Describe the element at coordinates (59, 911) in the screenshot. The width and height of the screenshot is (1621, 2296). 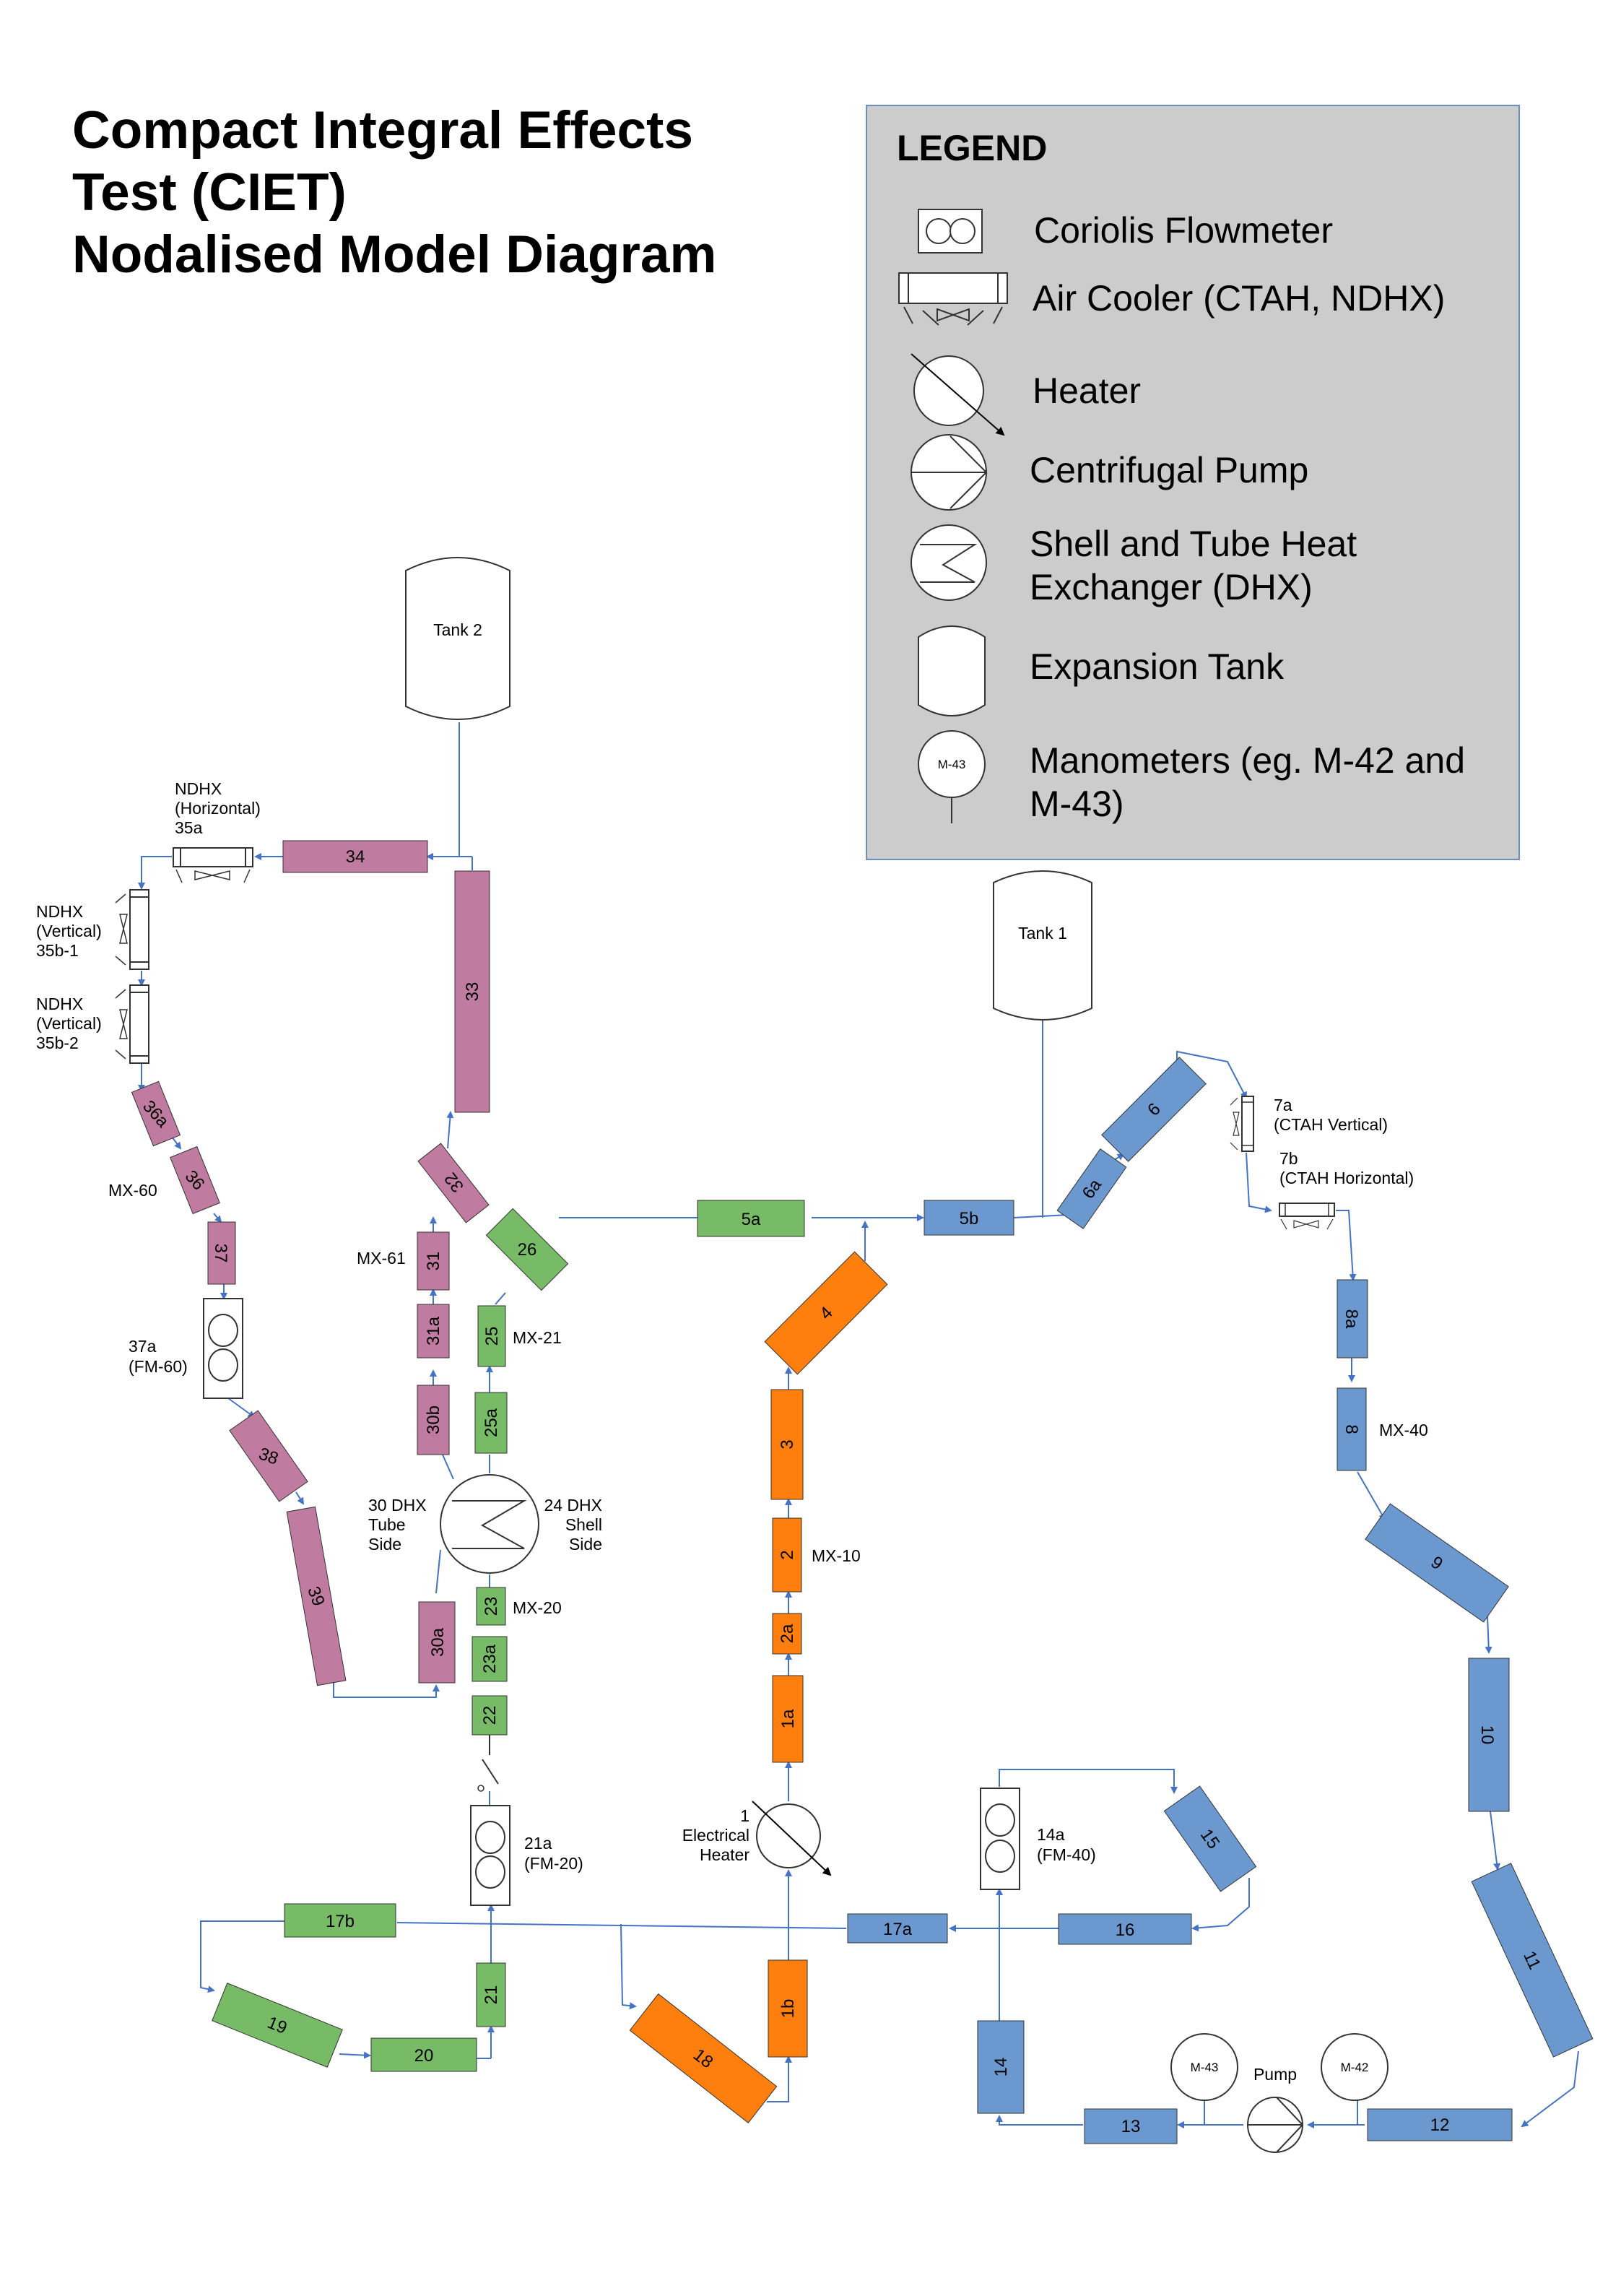
I see `ndhx-v1-label-1: NDHX` at that location.